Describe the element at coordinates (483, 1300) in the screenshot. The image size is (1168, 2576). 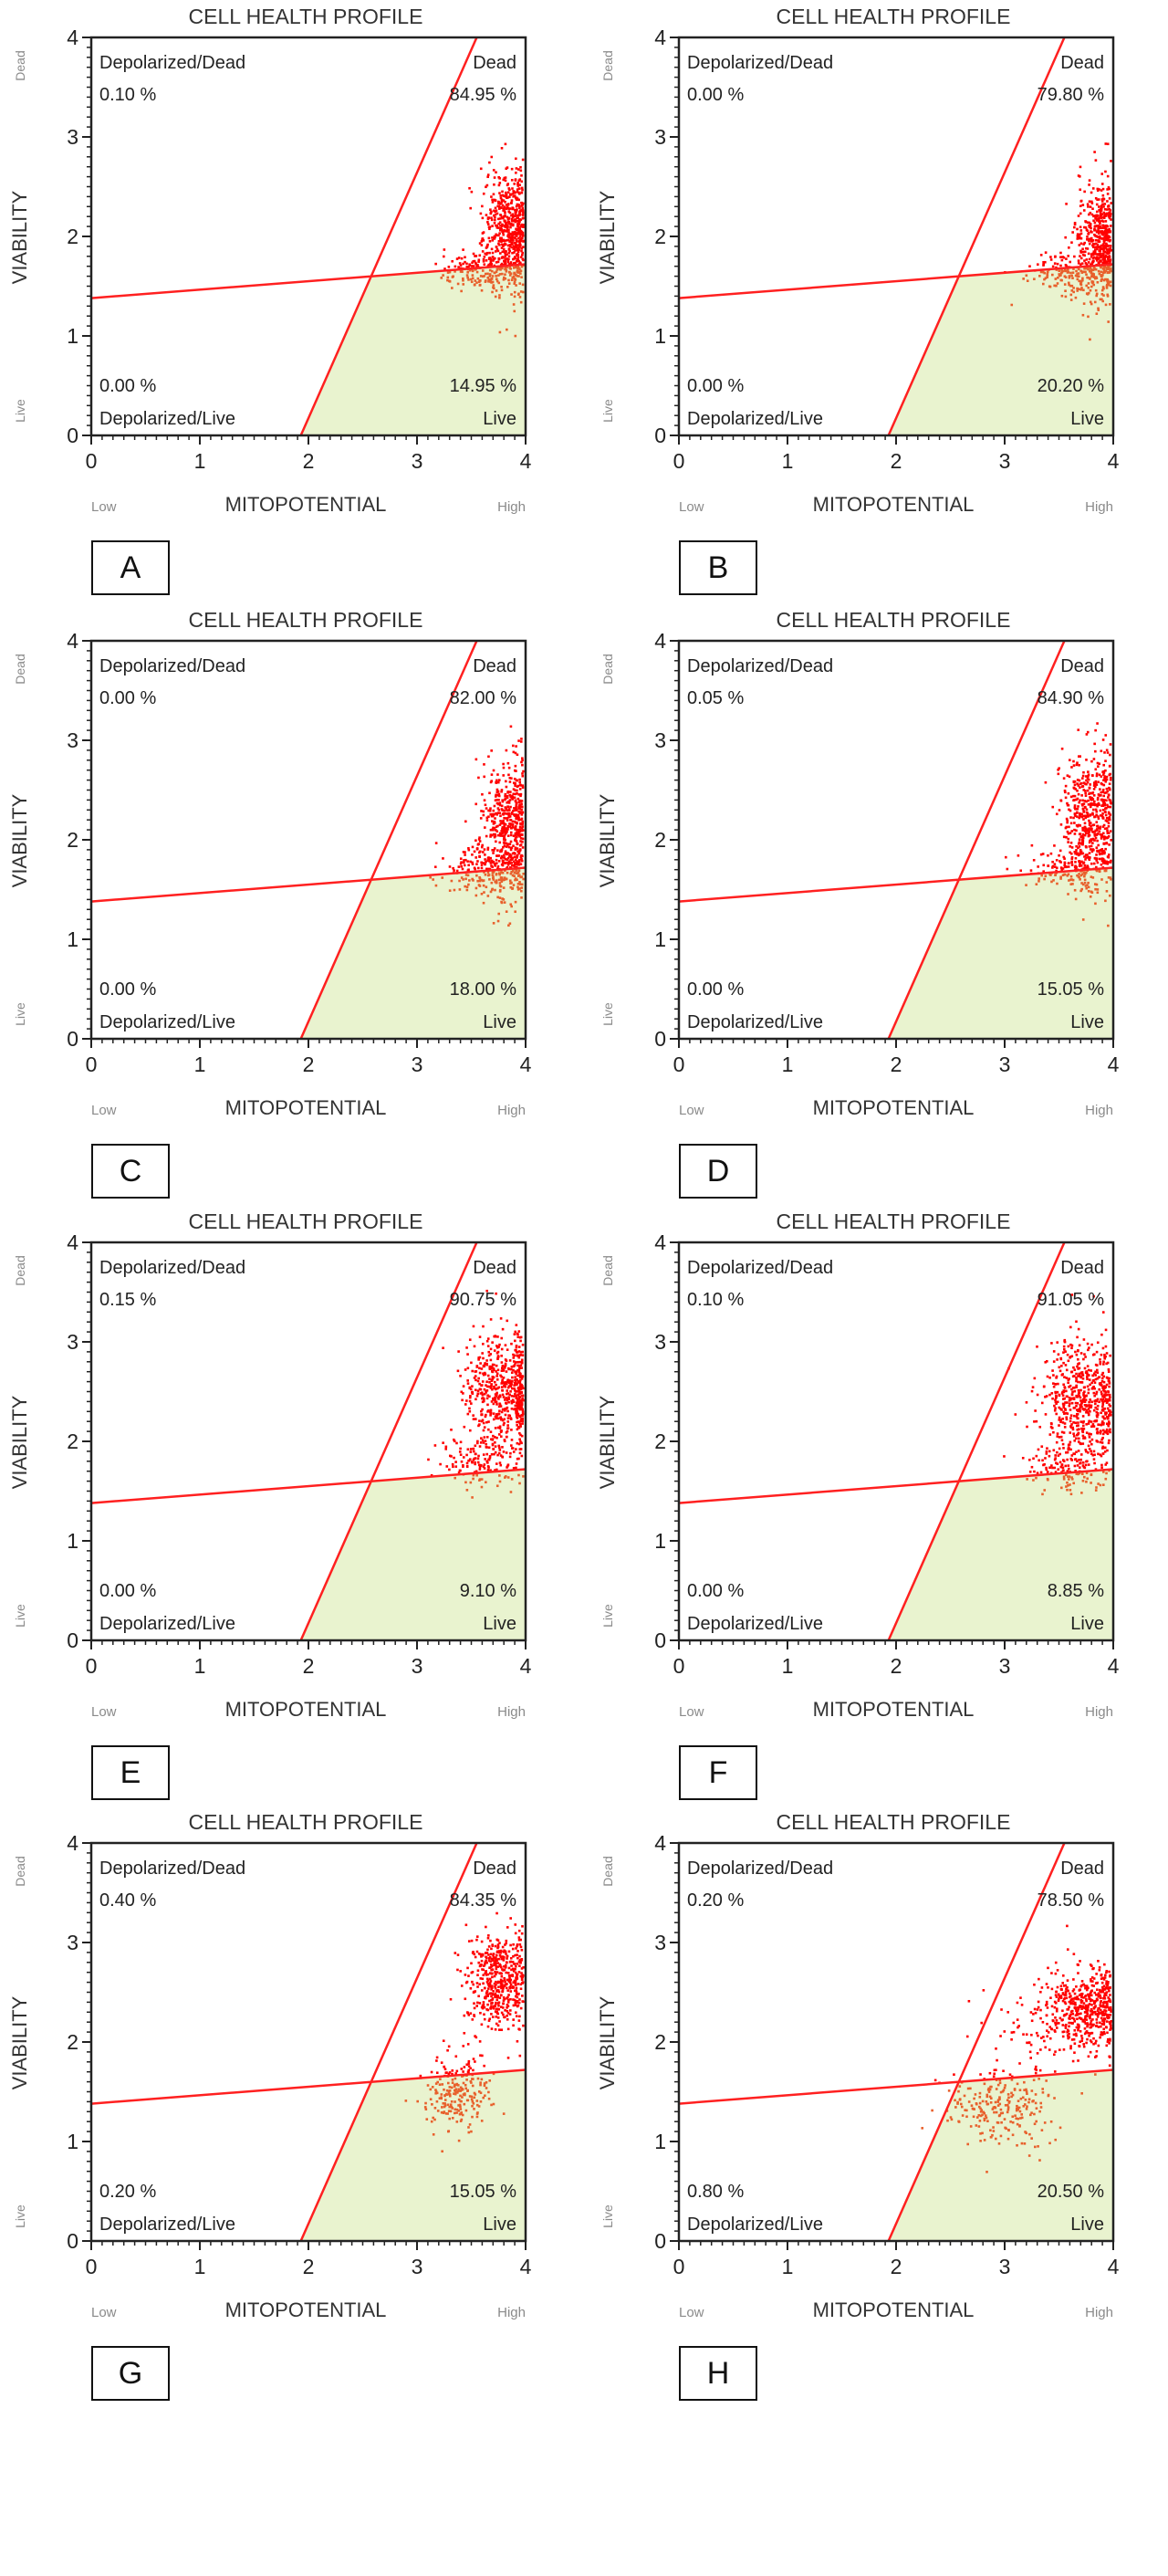
I see `dead-percent: 90.75 %` at that location.